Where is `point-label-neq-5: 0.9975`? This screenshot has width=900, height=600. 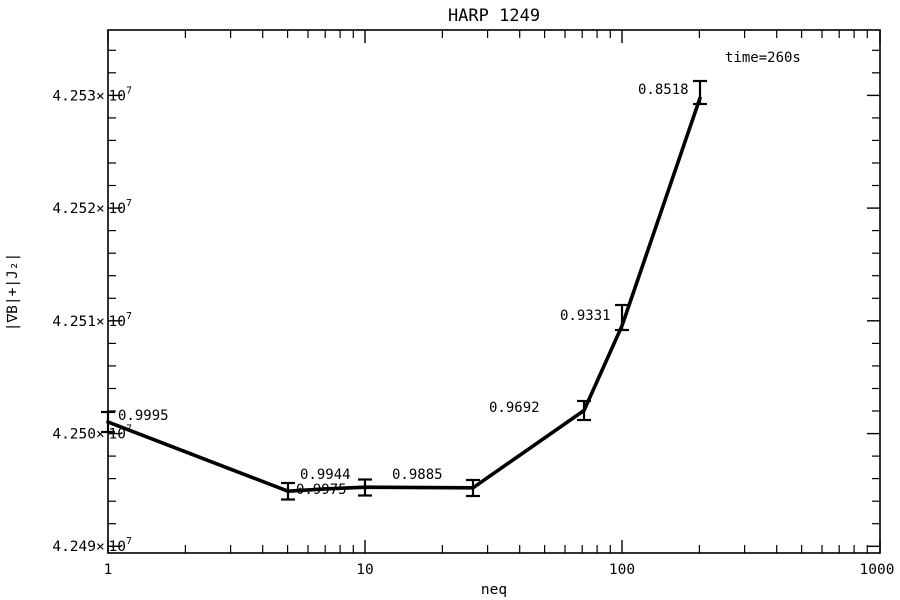 point-label-neq-5: 0.9975 is located at coordinates (321, 490).